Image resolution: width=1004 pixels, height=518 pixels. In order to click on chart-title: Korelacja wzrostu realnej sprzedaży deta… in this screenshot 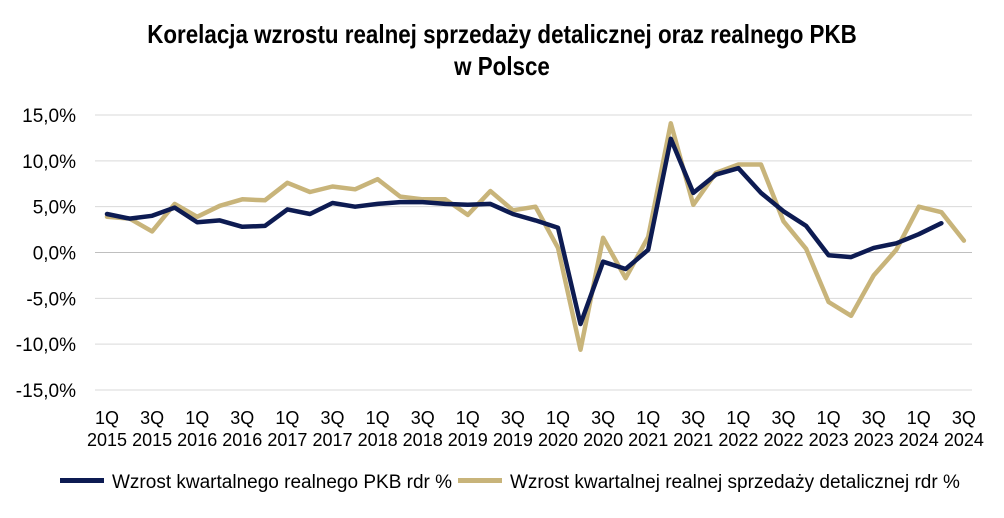, I will do `click(501, 50)`.